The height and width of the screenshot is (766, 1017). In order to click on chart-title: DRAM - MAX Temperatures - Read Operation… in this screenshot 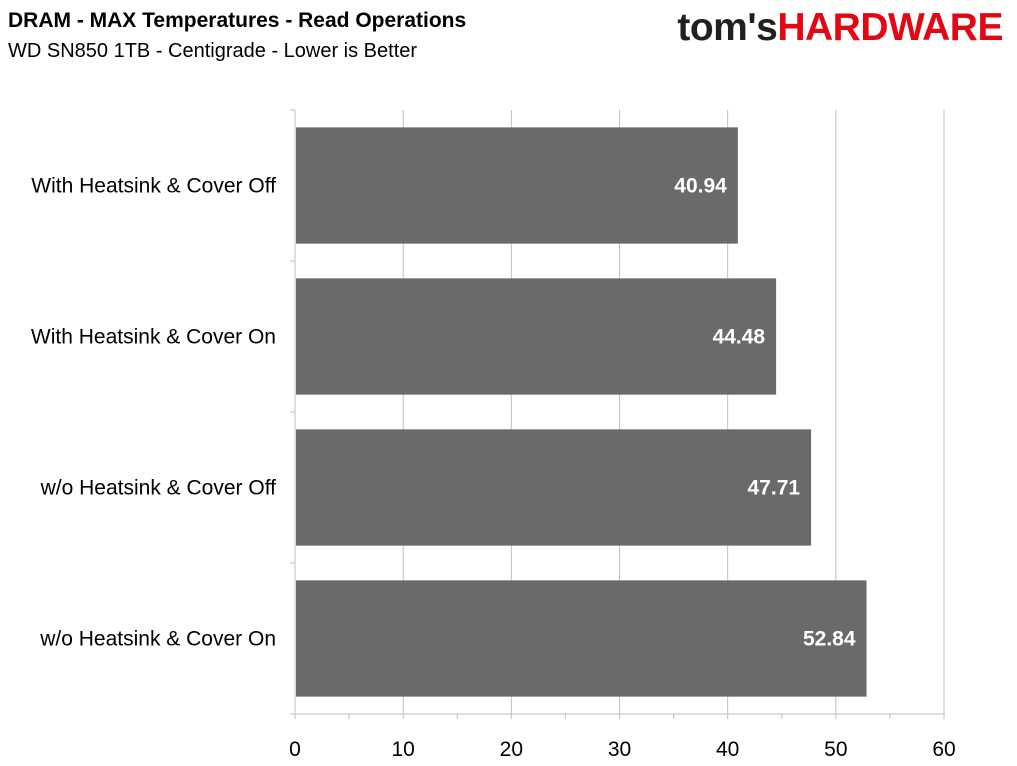, I will do `click(237, 20)`.